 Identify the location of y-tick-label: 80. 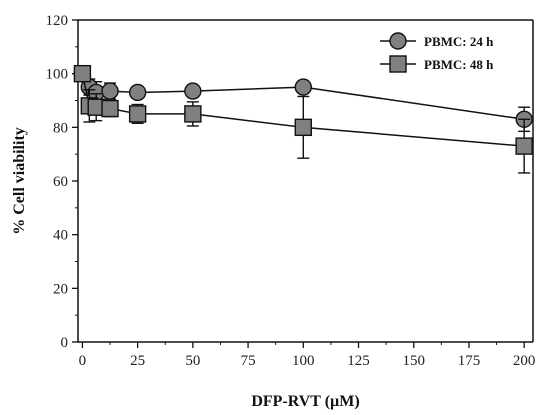
(60, 128).